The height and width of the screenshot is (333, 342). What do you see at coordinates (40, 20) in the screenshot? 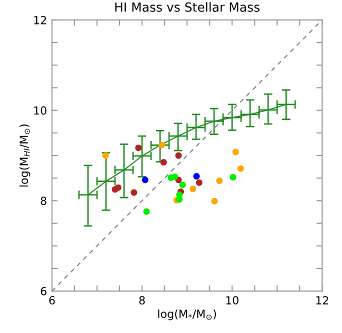
I see `y-tick-label: 12` at bounding box center [40, 20].